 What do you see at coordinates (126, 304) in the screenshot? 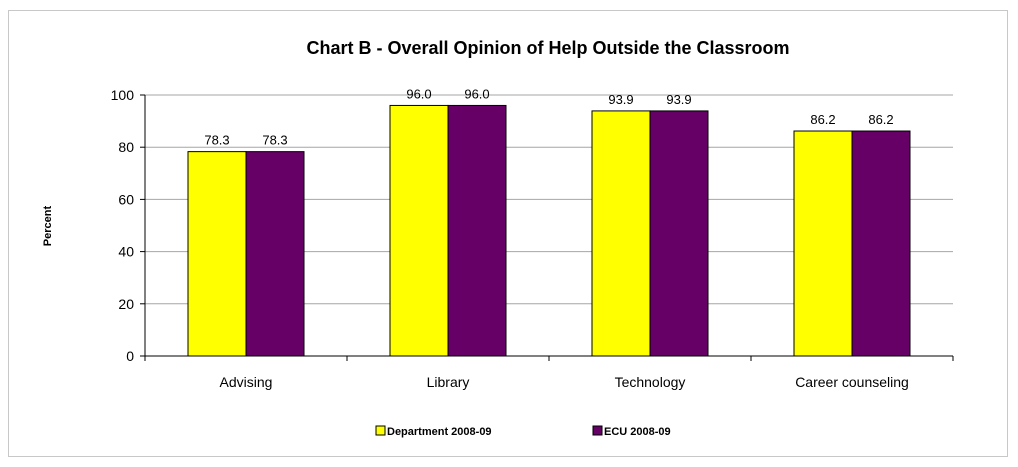
I see `y-tick-label: 20` at bounding box center [126, 304].